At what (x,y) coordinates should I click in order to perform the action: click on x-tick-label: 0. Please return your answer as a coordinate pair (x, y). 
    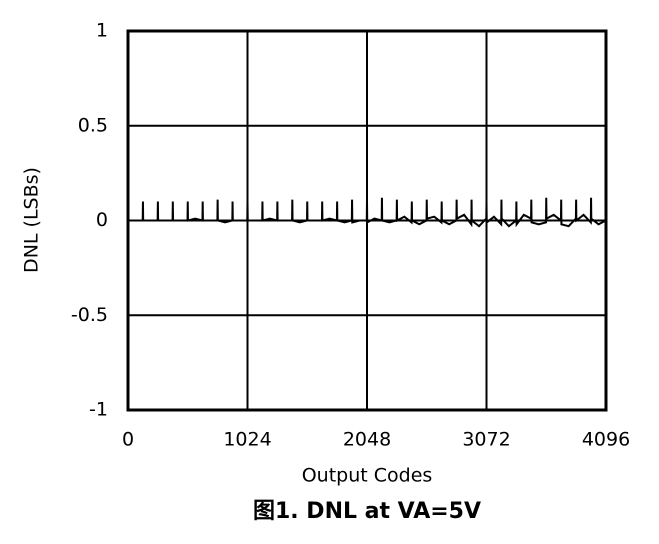
    Looking at the image, I should click on (128, 440).